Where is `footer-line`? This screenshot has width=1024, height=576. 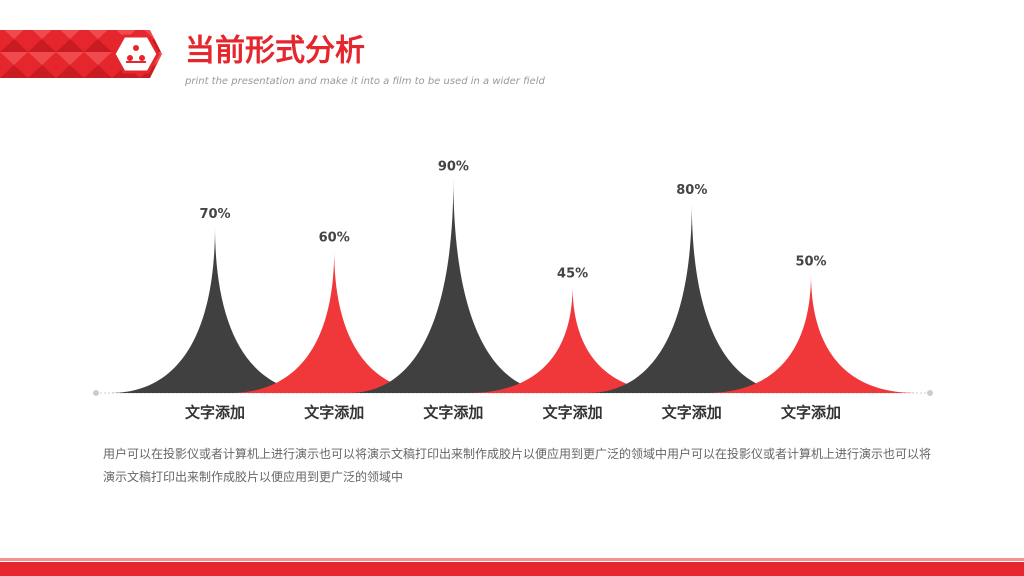
footer-line is located at coordinates (512, 559).